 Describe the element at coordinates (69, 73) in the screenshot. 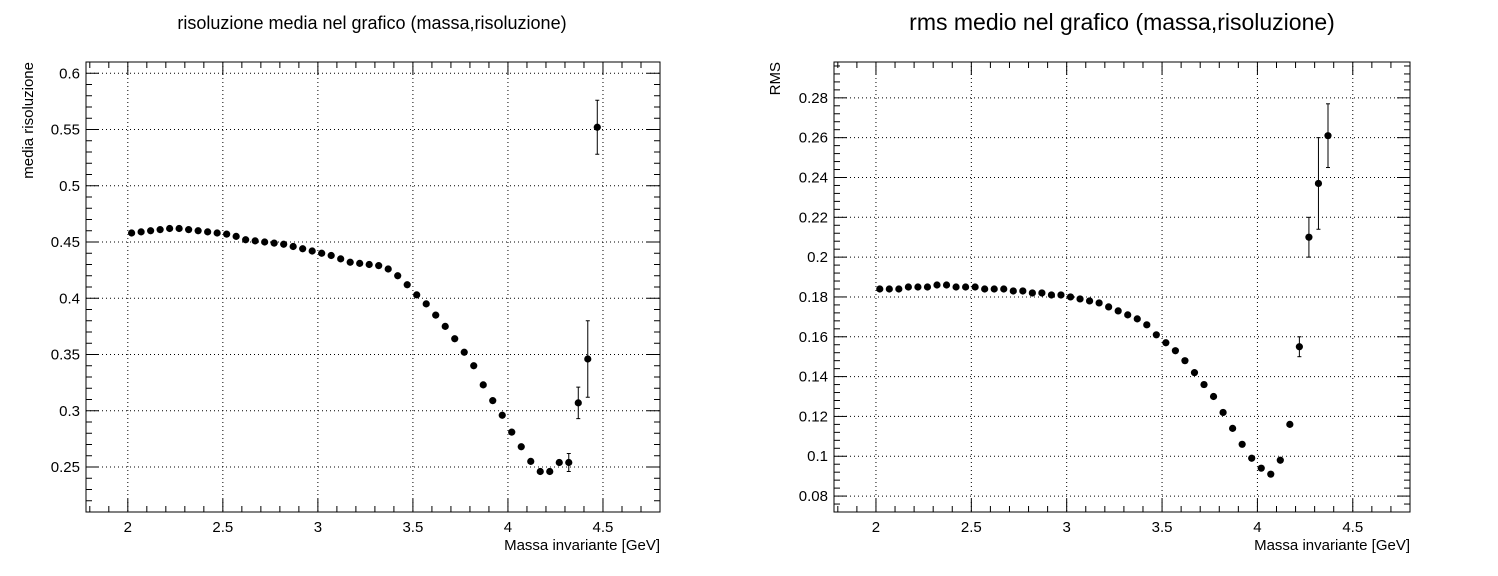

I see `y-tick-label: 0.6` at that location.